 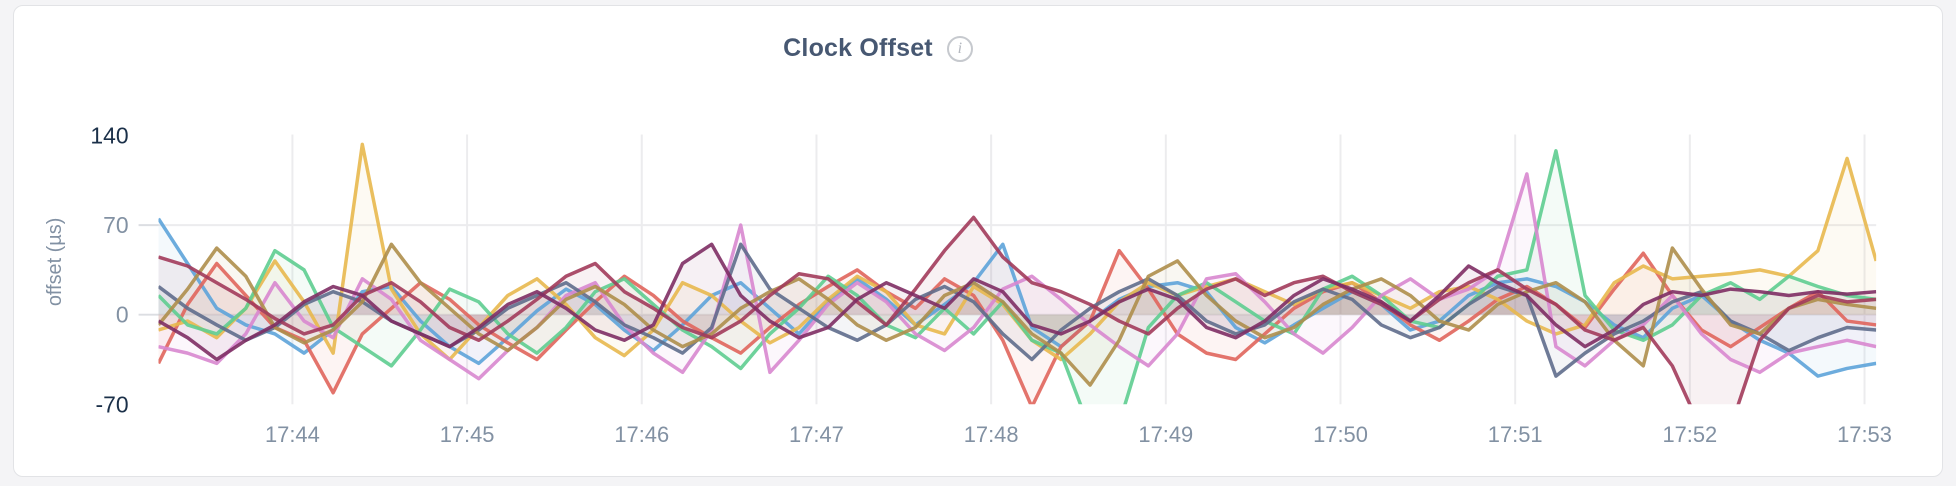 I want to click on x-tick-label: 17:53, so click(x=1864, y=434).